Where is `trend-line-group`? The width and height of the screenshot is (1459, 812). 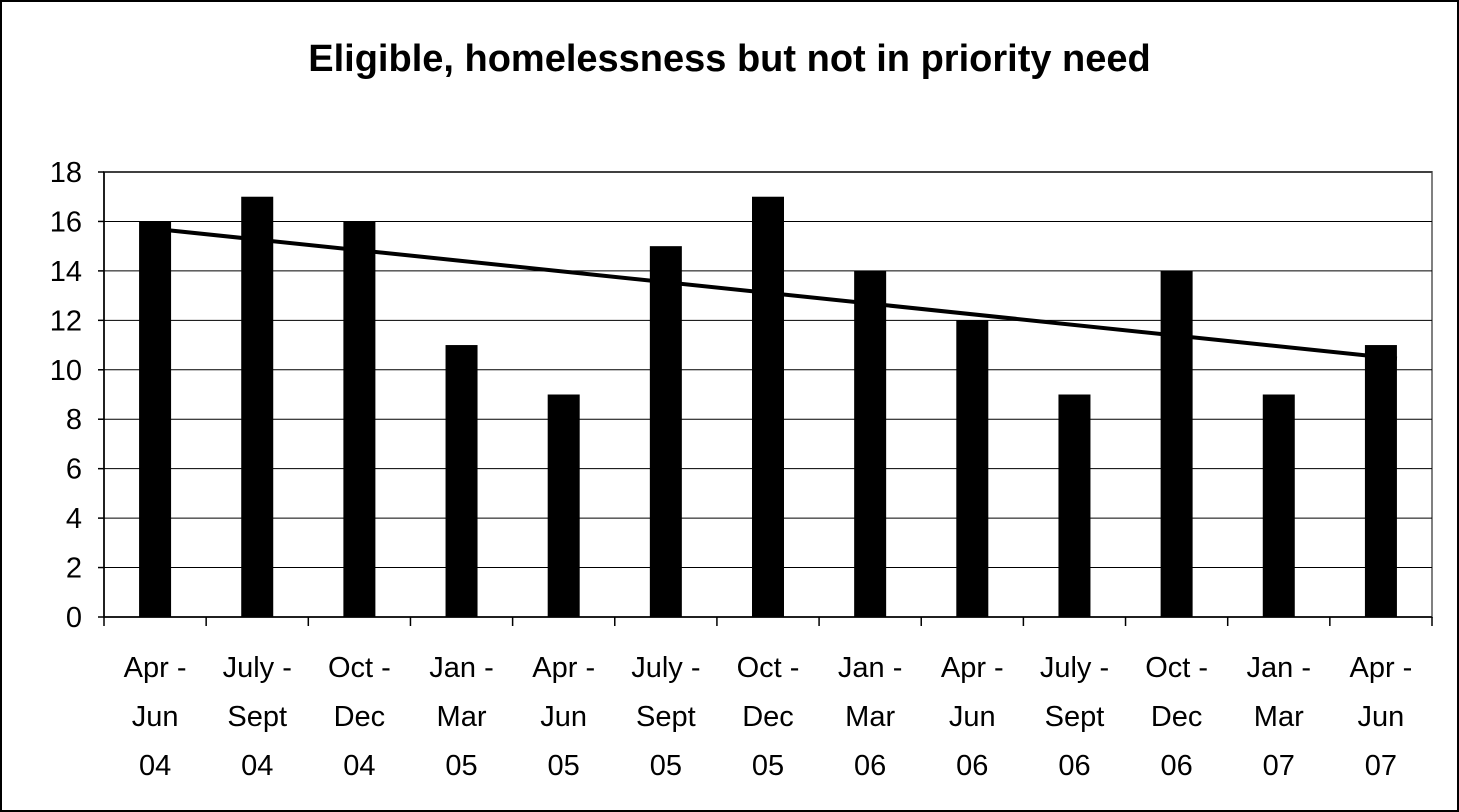
trend-line-group is located at coordinates (776, 293).